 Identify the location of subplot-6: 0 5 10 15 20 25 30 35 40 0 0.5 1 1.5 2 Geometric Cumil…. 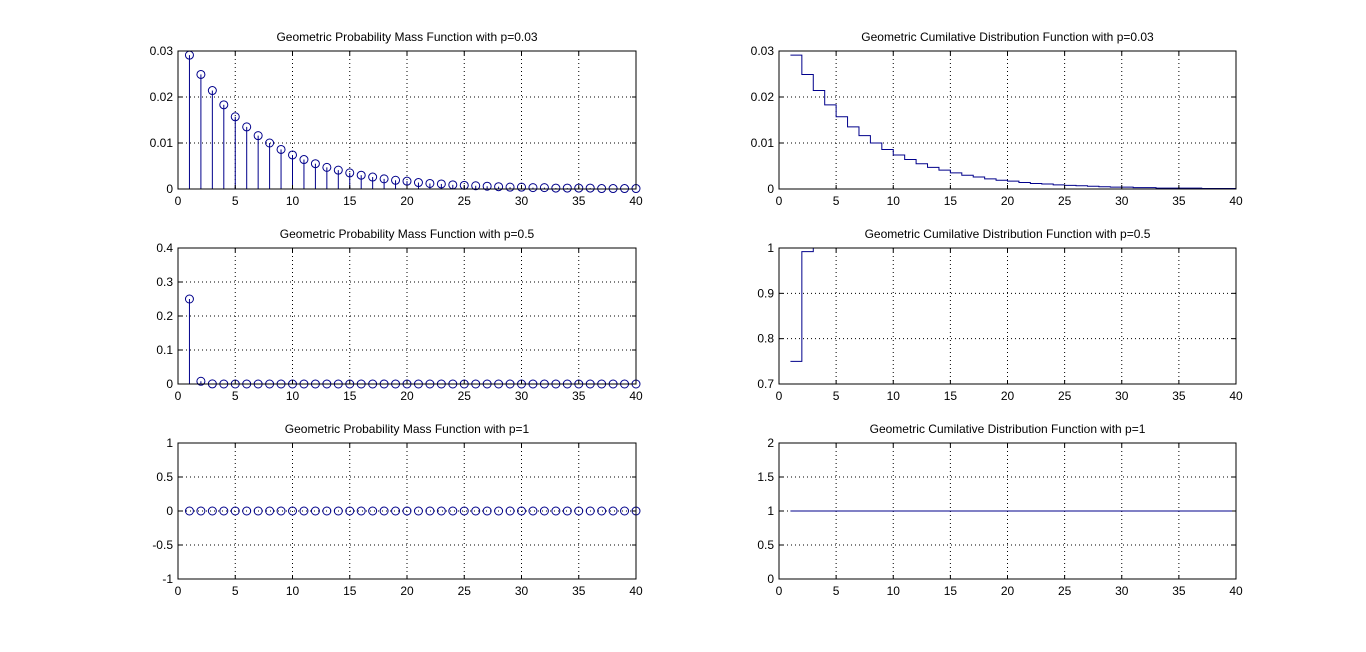
(1000, 510).